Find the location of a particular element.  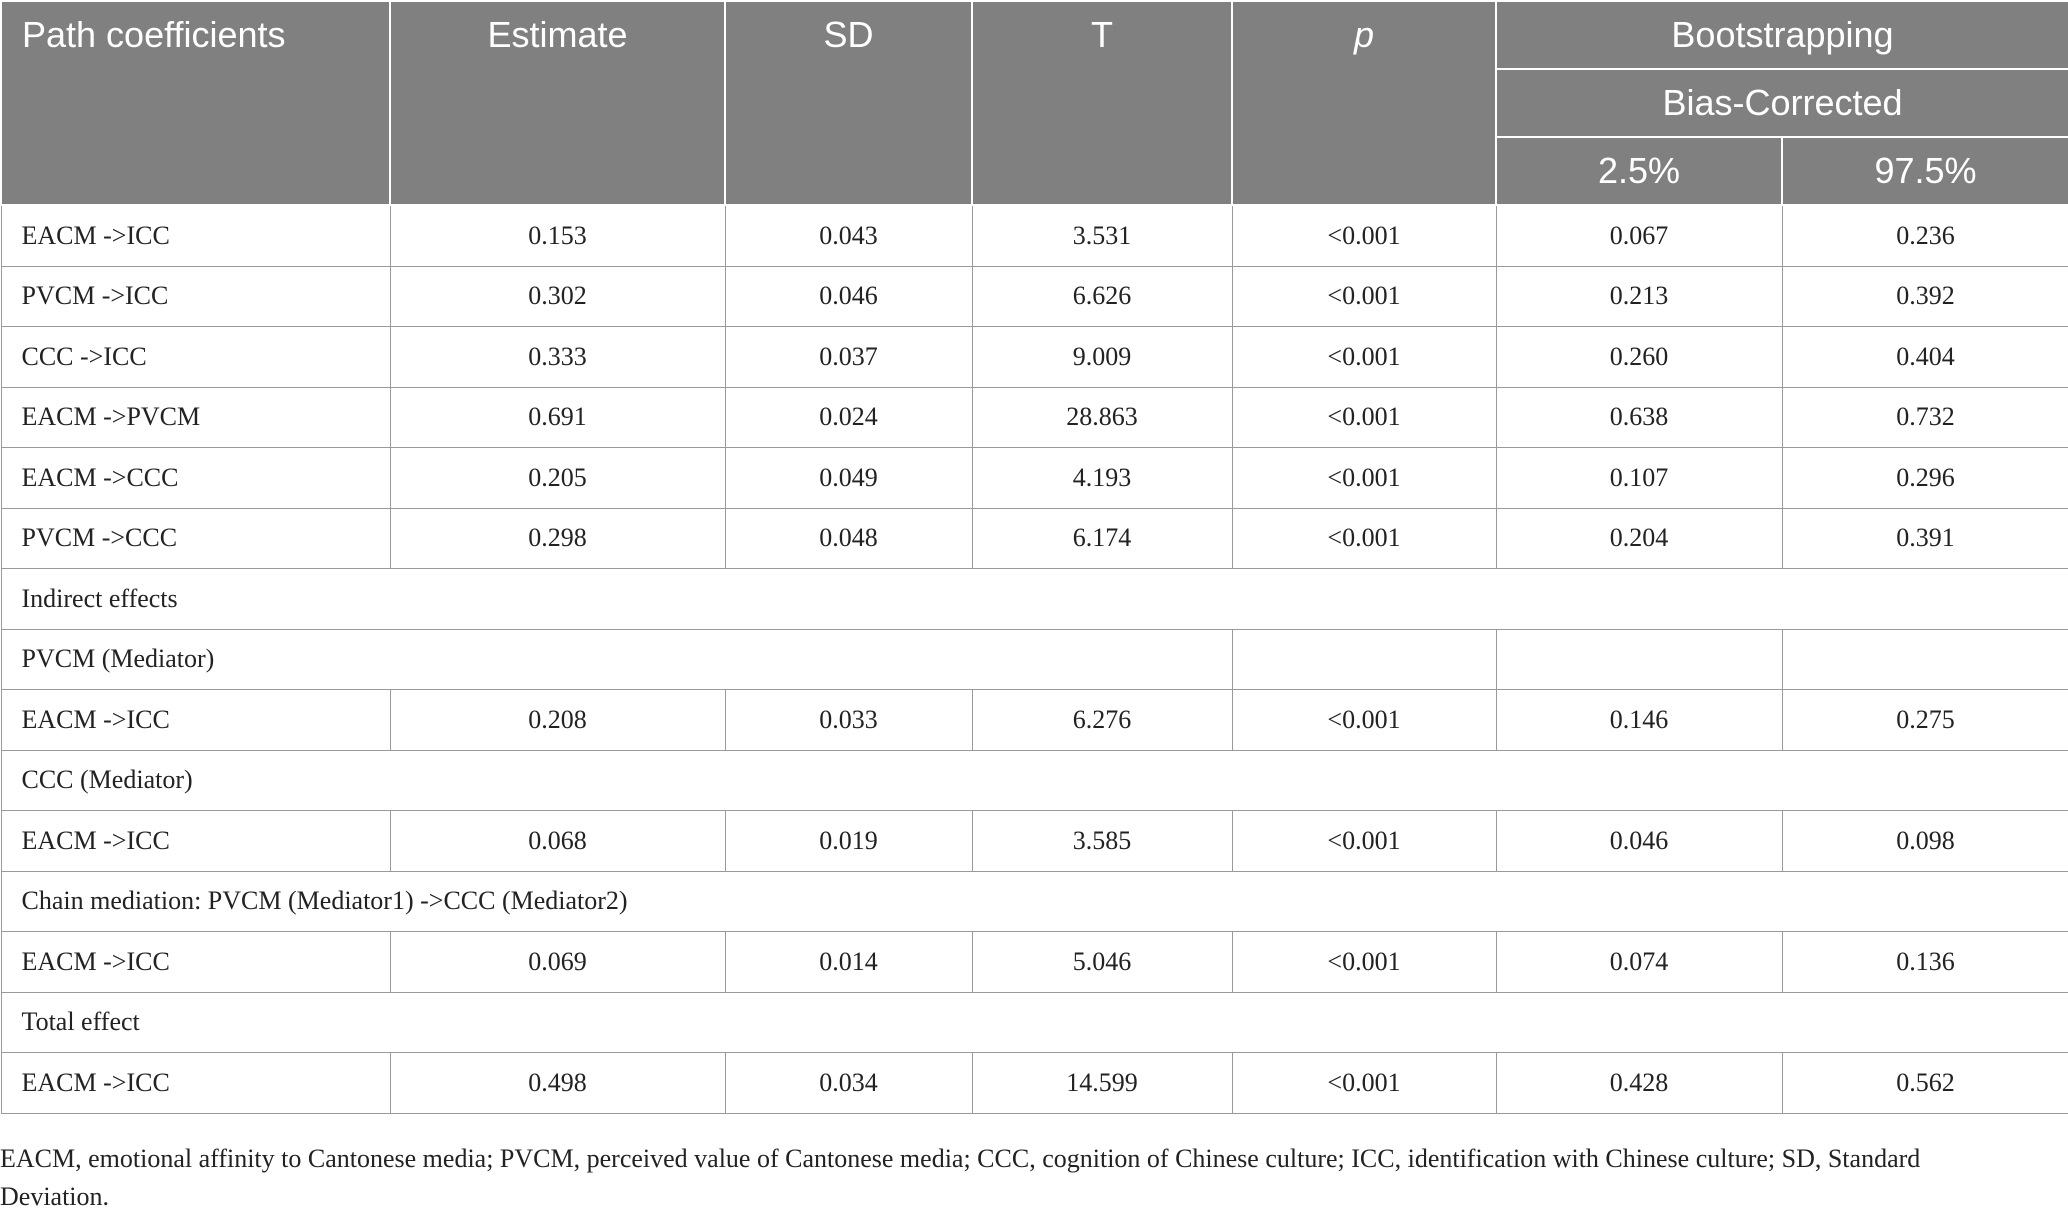

upper-ci-cell: 0.392 is located at coordinates (1924, 296).